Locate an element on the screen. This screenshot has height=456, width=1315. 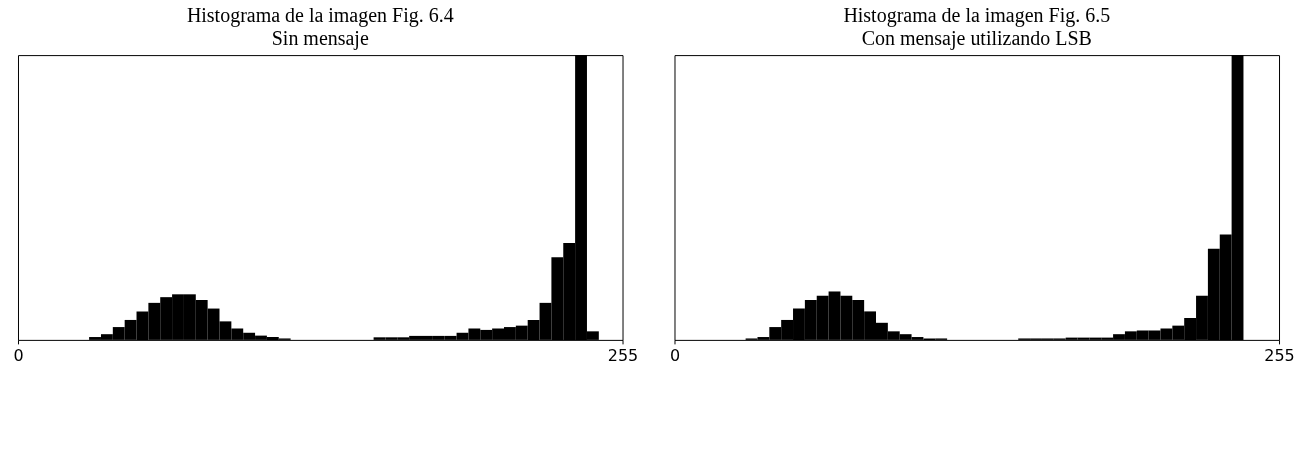
chart-subtitle: Sin mensaje is located at coordinates (320, 39).